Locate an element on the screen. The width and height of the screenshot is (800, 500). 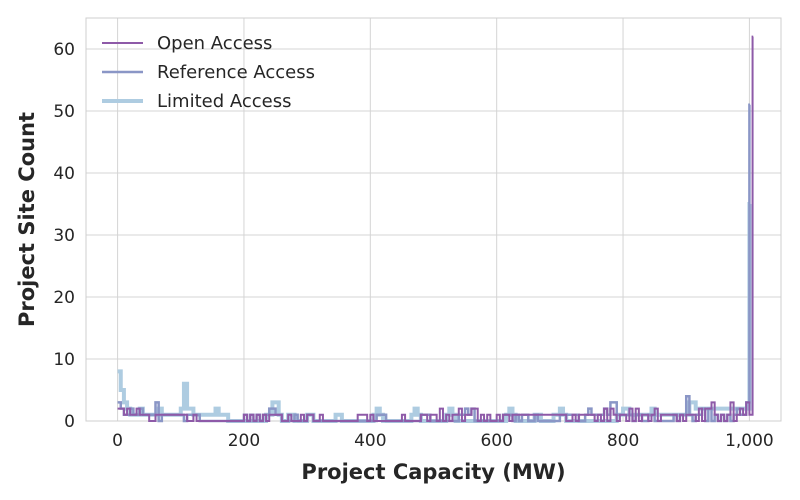
y-tick-label: 50 is located at coordinates (64, 112).